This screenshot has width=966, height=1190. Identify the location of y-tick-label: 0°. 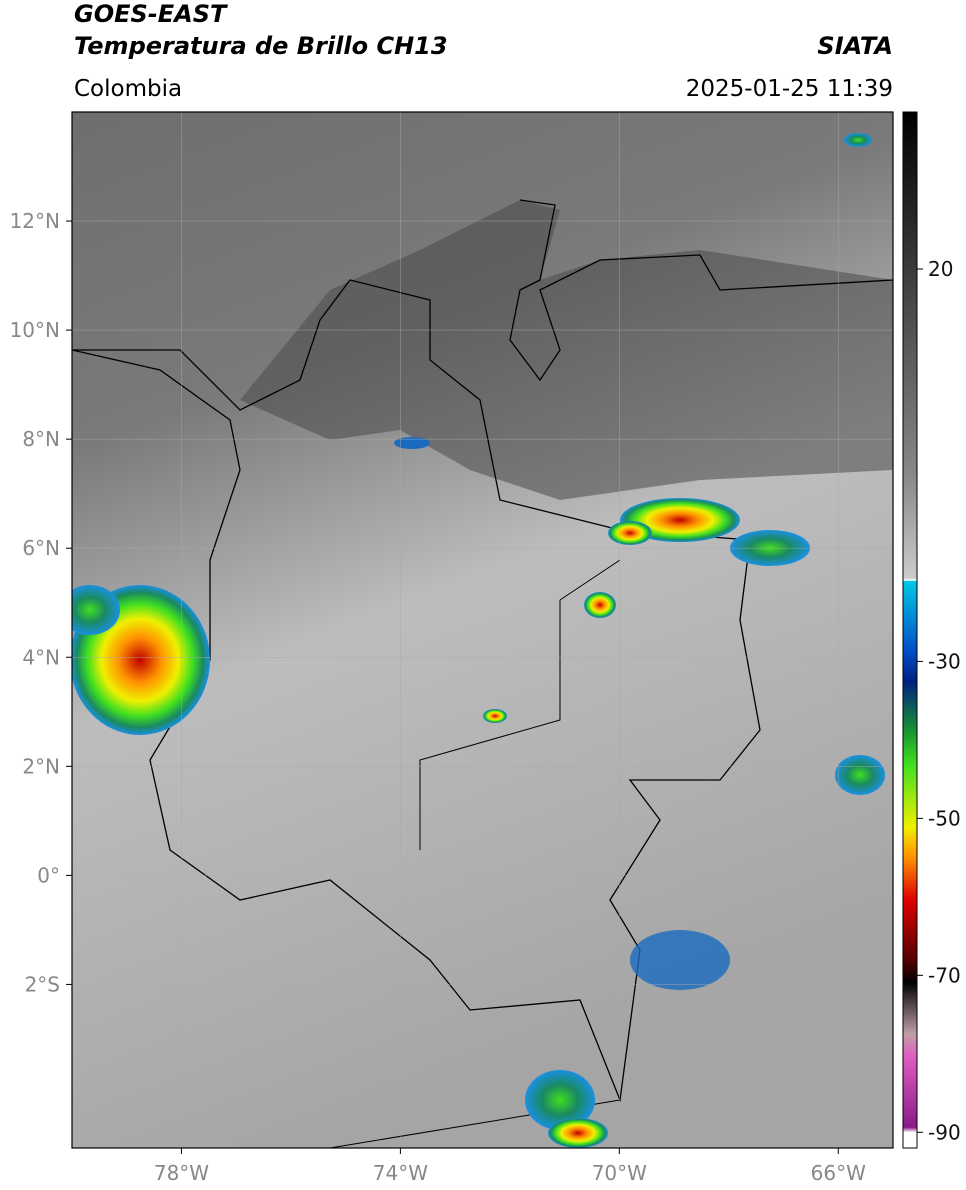
(48, 875).